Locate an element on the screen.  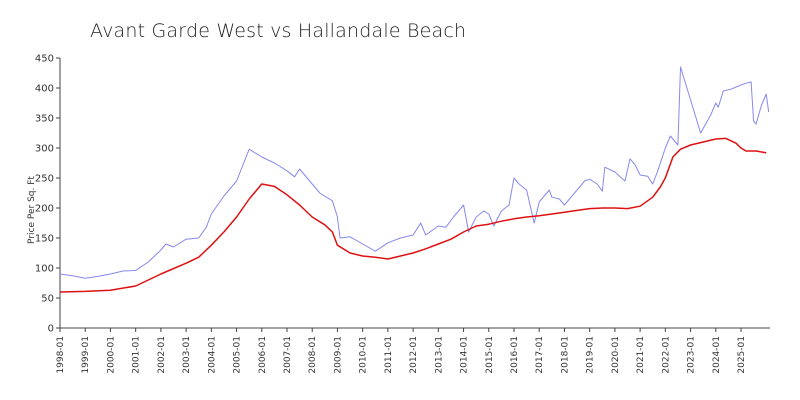
y-tick-label: 0 is located at coordinates (51, 329).